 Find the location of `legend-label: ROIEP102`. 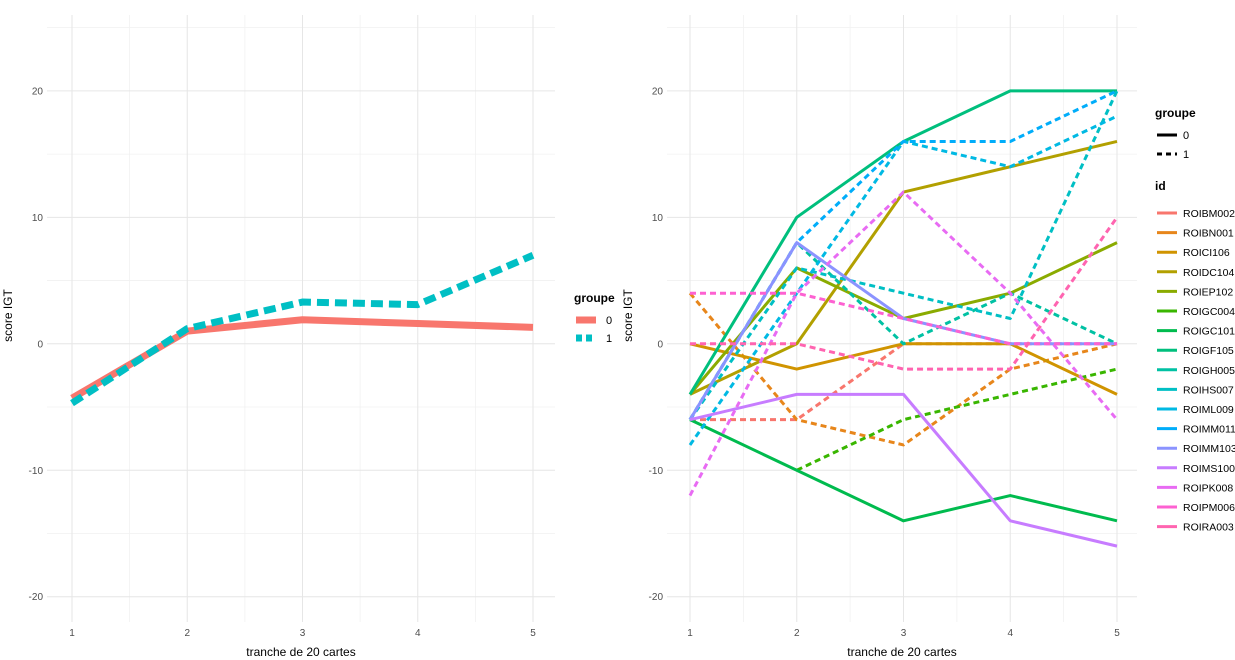

legend-label: ROIEP102 is located at coordinates (1208, 292).